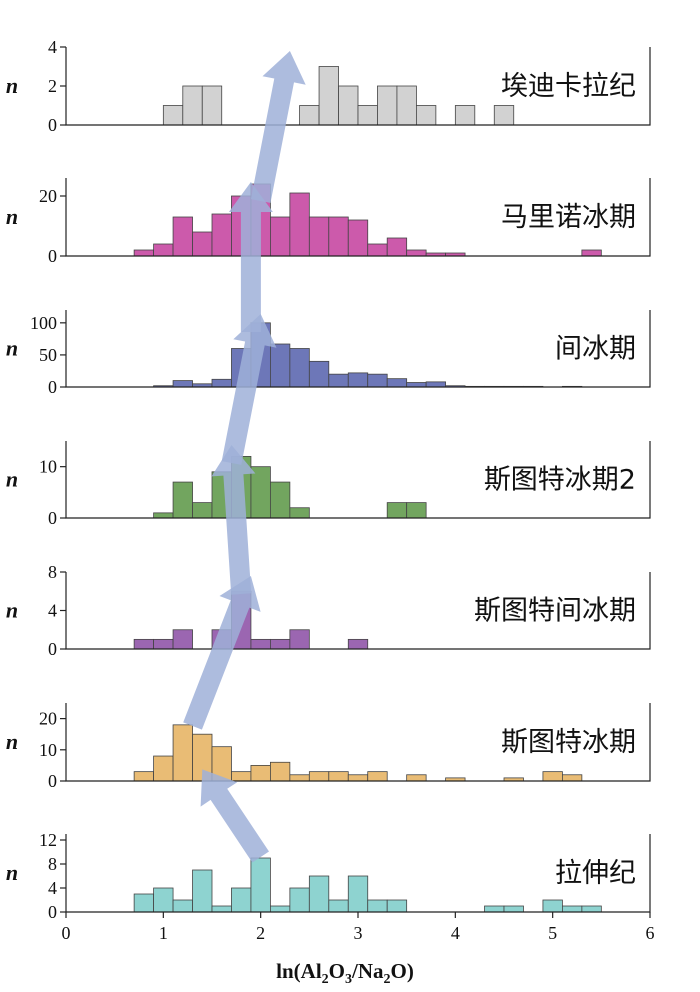  Describe the element at coordinates (568, 86) in the screenshot. I see `panel-title: 埃迪卡拉纪` at that location.